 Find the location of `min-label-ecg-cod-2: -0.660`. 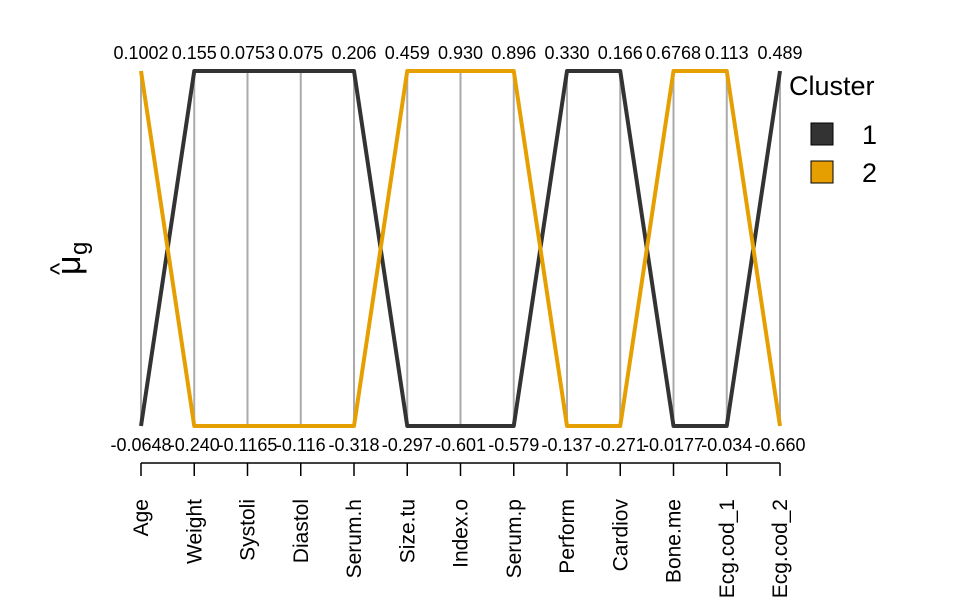

min-label-ecg-cod-2: -0.660 is located at coordinates (779, 445).